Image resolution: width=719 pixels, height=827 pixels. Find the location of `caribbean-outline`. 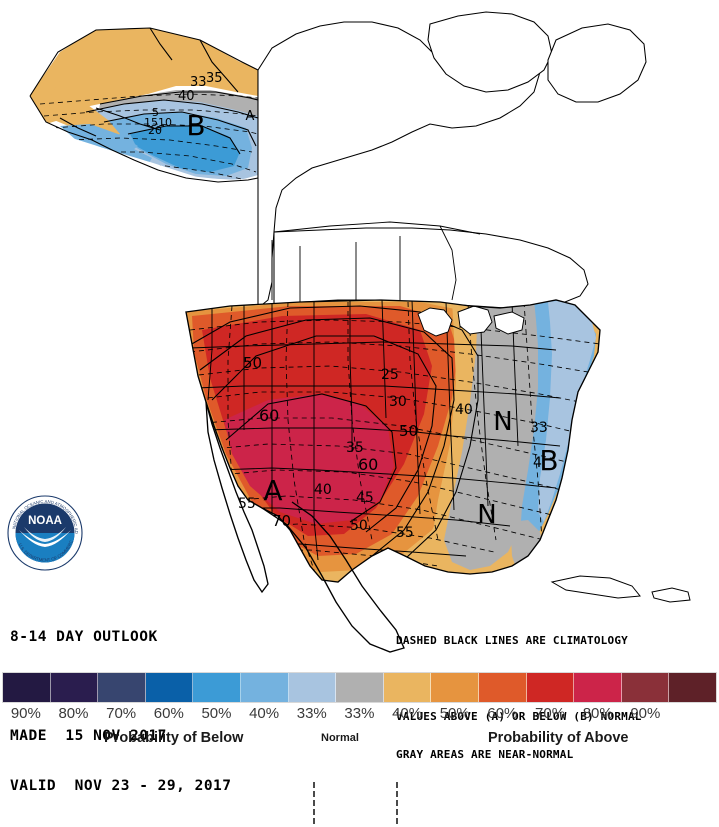

caribbean-outline is located at coordinates (620, 589).